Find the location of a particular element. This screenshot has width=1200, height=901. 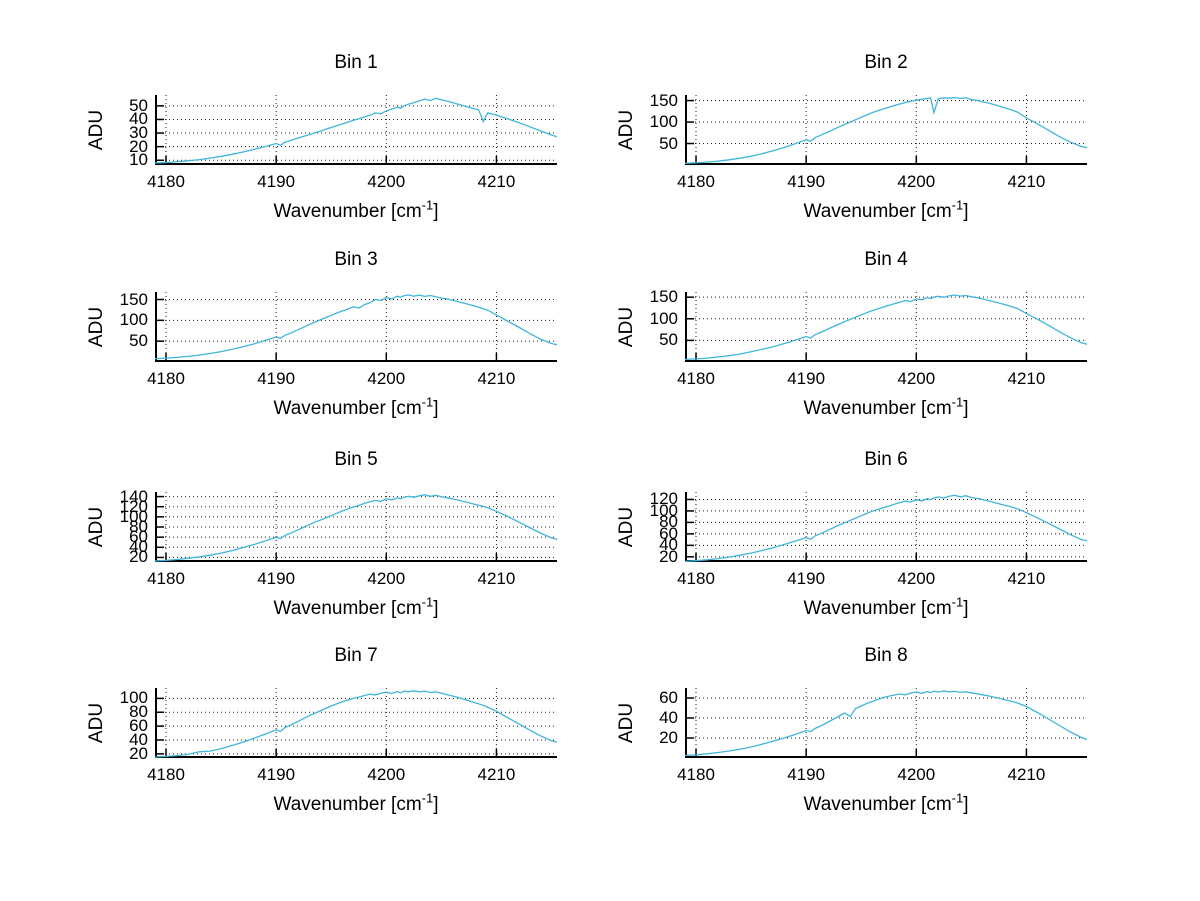

y-tick-label: 30 is located at coordinates (138, 133).